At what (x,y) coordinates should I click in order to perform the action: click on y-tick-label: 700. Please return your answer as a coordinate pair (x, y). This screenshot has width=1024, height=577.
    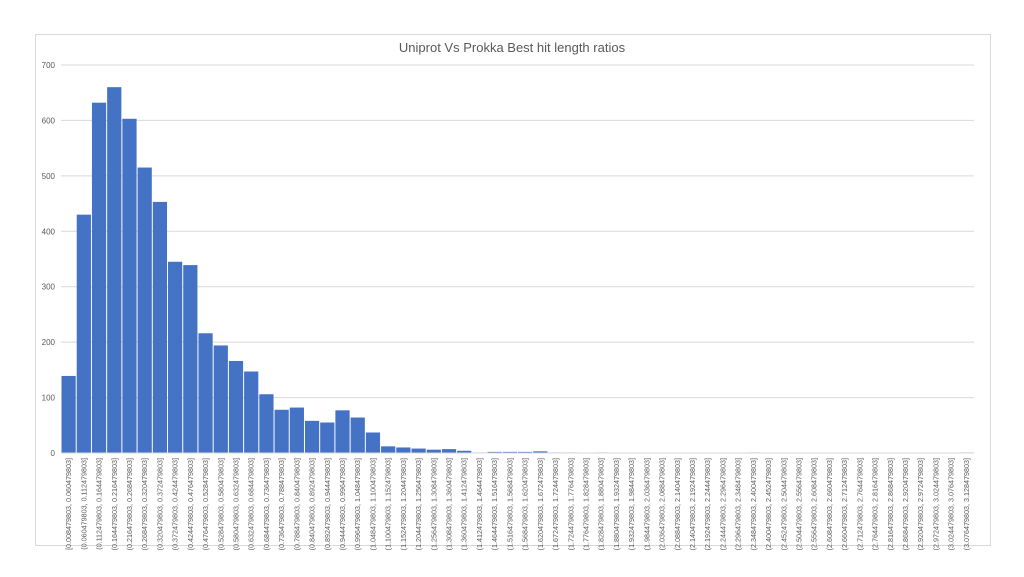
    Looking at the image, I should click on (49, 65).